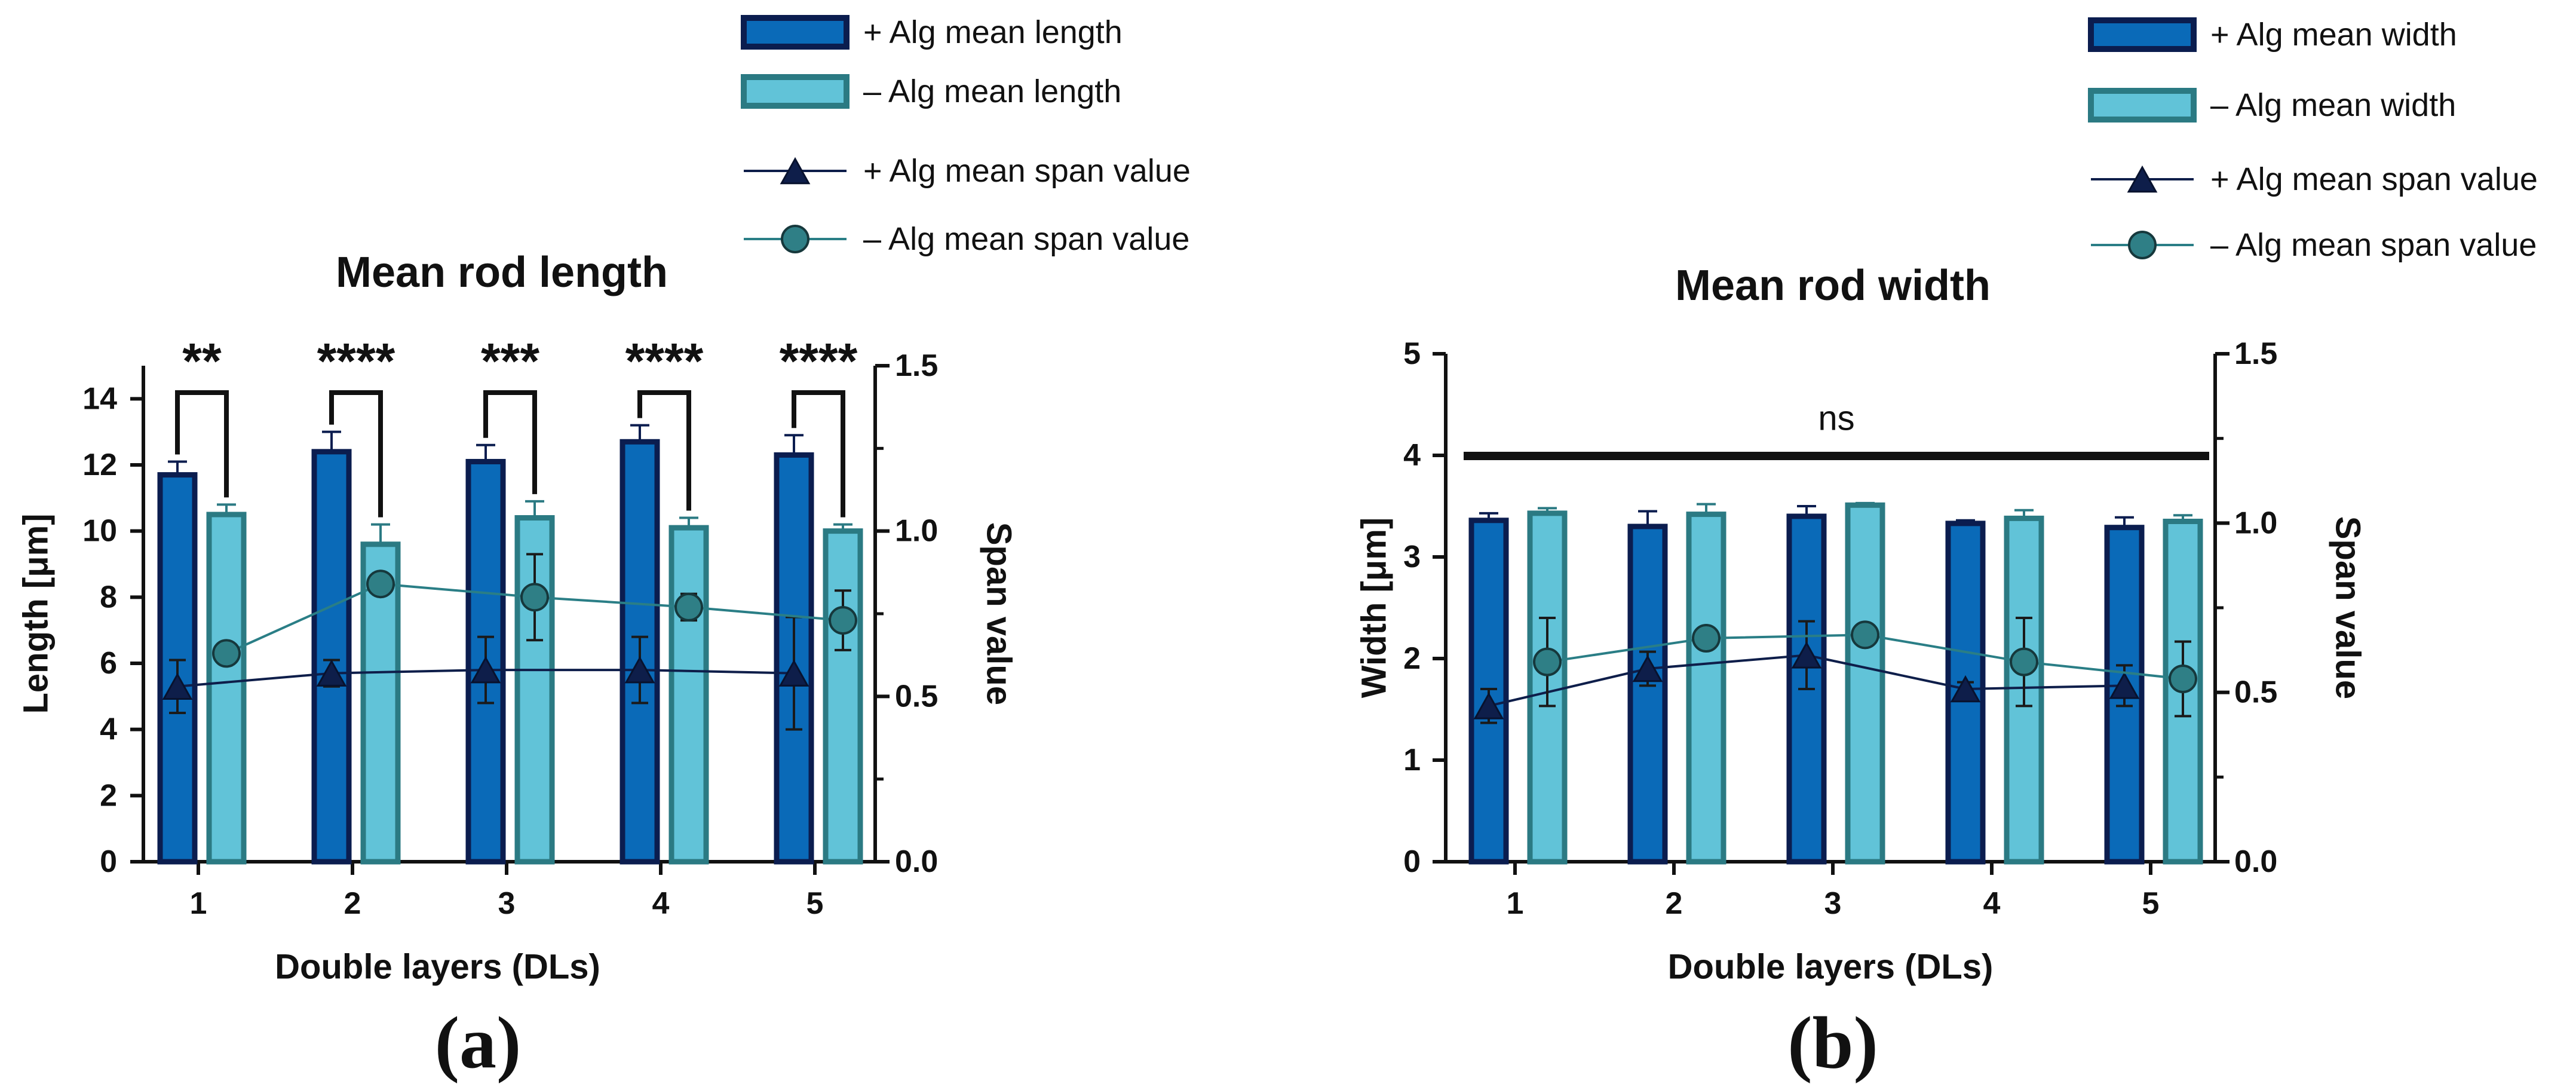 This screenshot has width=2576, height=1090. I want to click on legend-label: + Alg mean length, so click(993, 32).